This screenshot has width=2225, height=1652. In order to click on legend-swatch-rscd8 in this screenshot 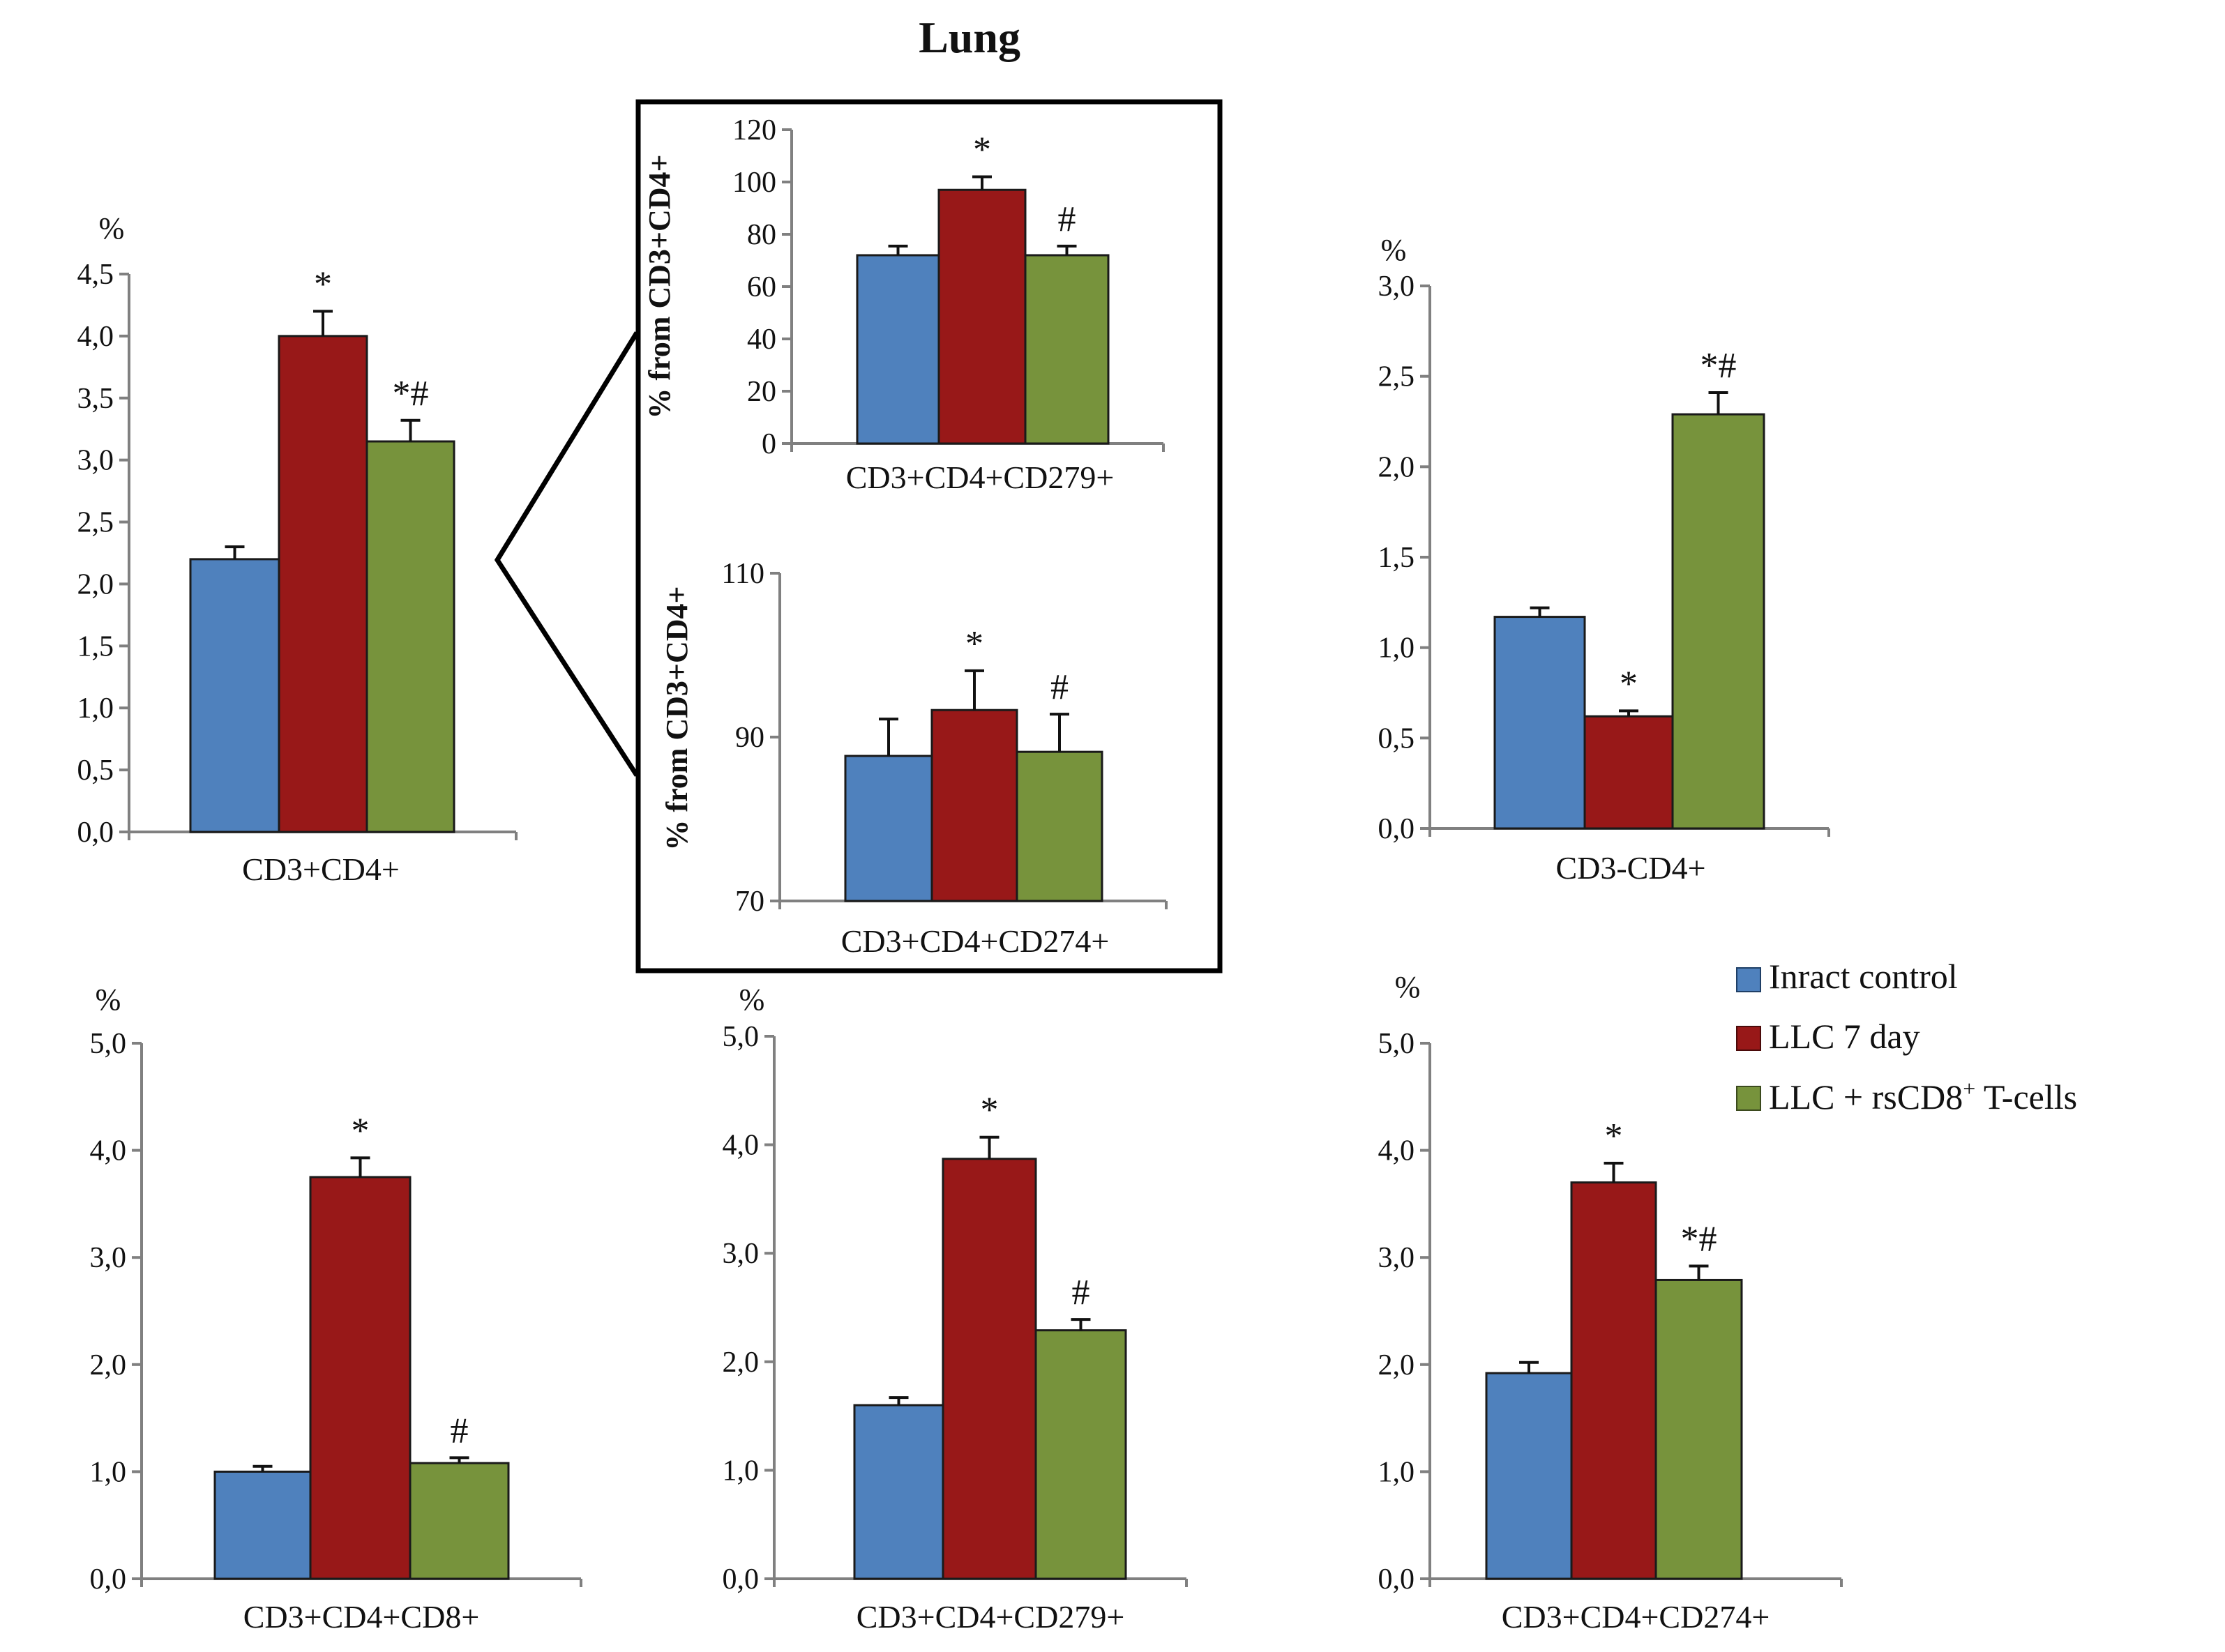, I will do `click(1748, 1098)`.